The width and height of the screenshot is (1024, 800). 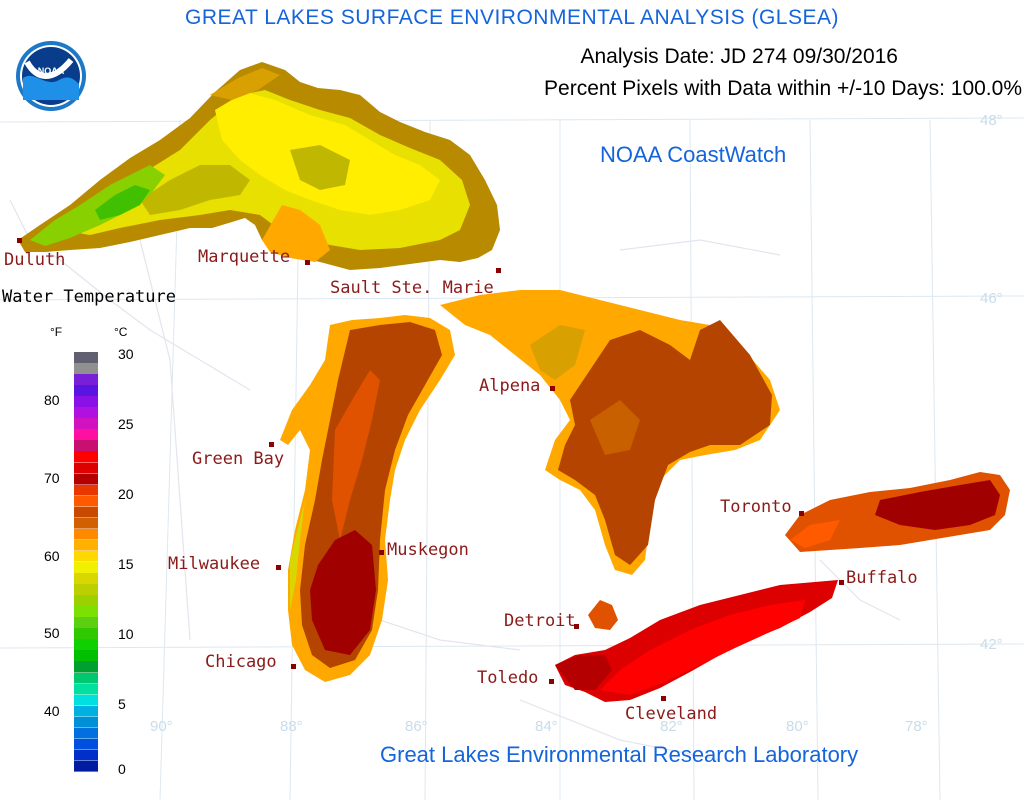 I want to click on legend-f-tick: 60, so click(x=52, y=556).